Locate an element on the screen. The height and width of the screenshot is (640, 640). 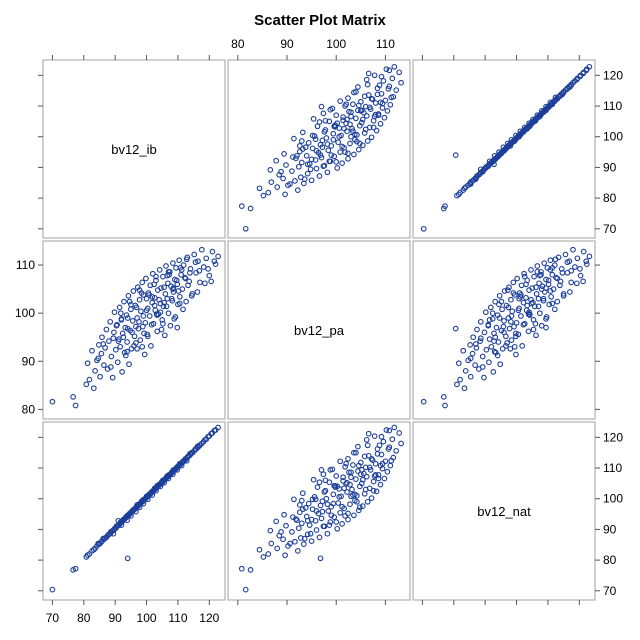
bottom-tick-label: 80 is located at coordinates (84, 618).